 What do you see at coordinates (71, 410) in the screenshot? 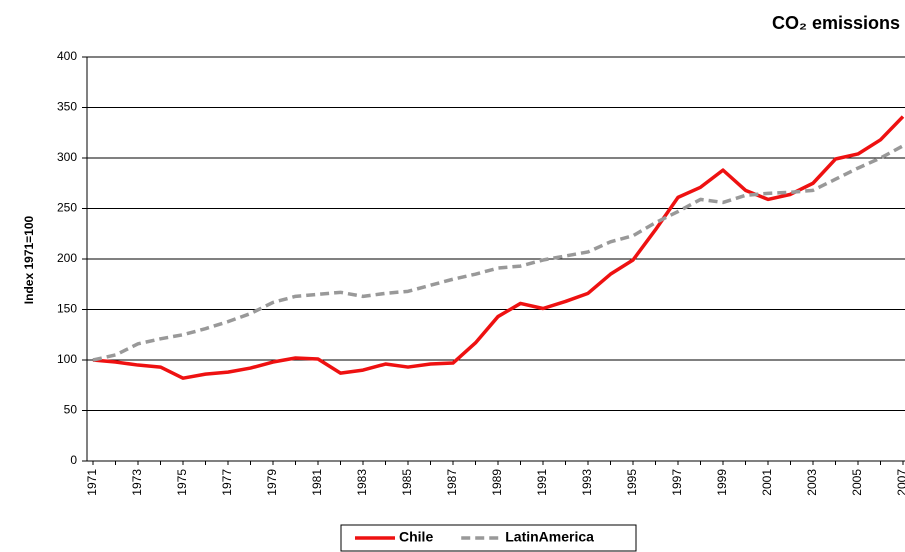
I see `y-tick-label: 50` at bounding box center [71, 410].